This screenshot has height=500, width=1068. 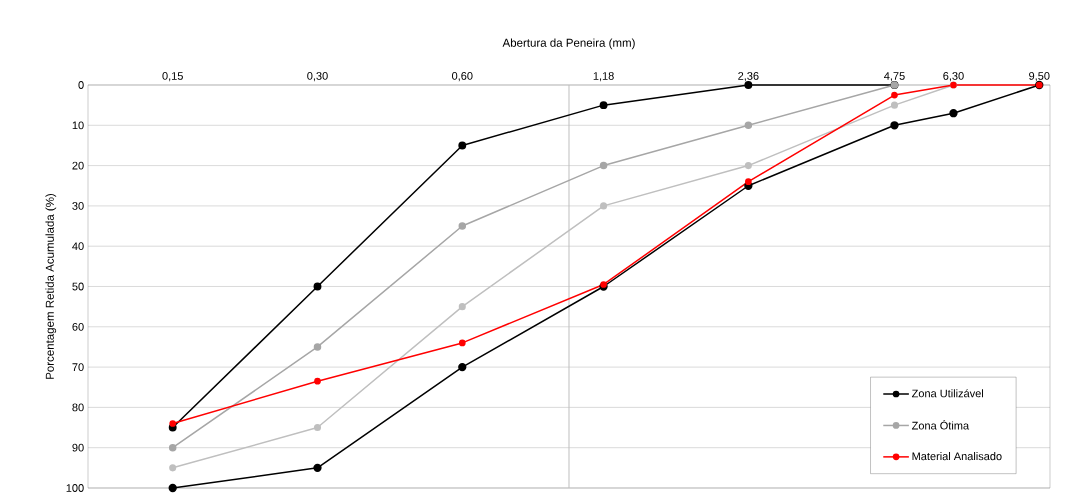 I want to click on x-tick-label: 1,18, so click(x=603, y=77).